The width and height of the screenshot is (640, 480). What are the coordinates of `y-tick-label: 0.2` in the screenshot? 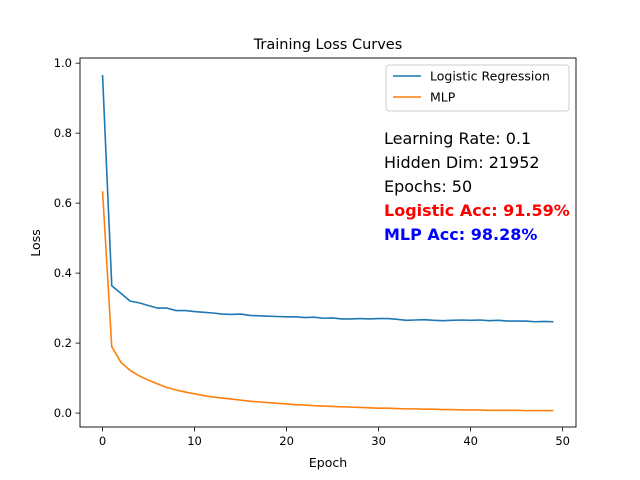 It's located at (63, 343).